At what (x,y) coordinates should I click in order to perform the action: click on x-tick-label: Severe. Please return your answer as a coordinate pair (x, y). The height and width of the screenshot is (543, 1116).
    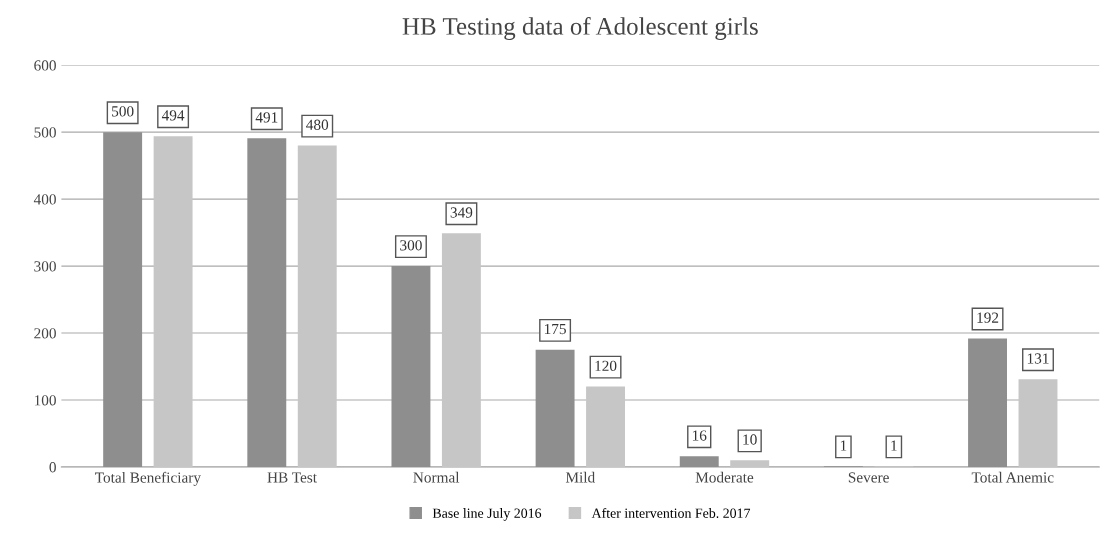
    Looking at the image, I should click on (868, 477).